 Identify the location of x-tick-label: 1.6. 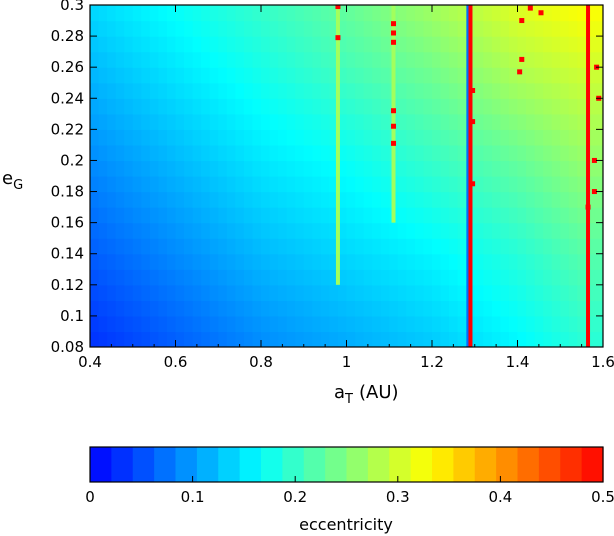
(602, 362).